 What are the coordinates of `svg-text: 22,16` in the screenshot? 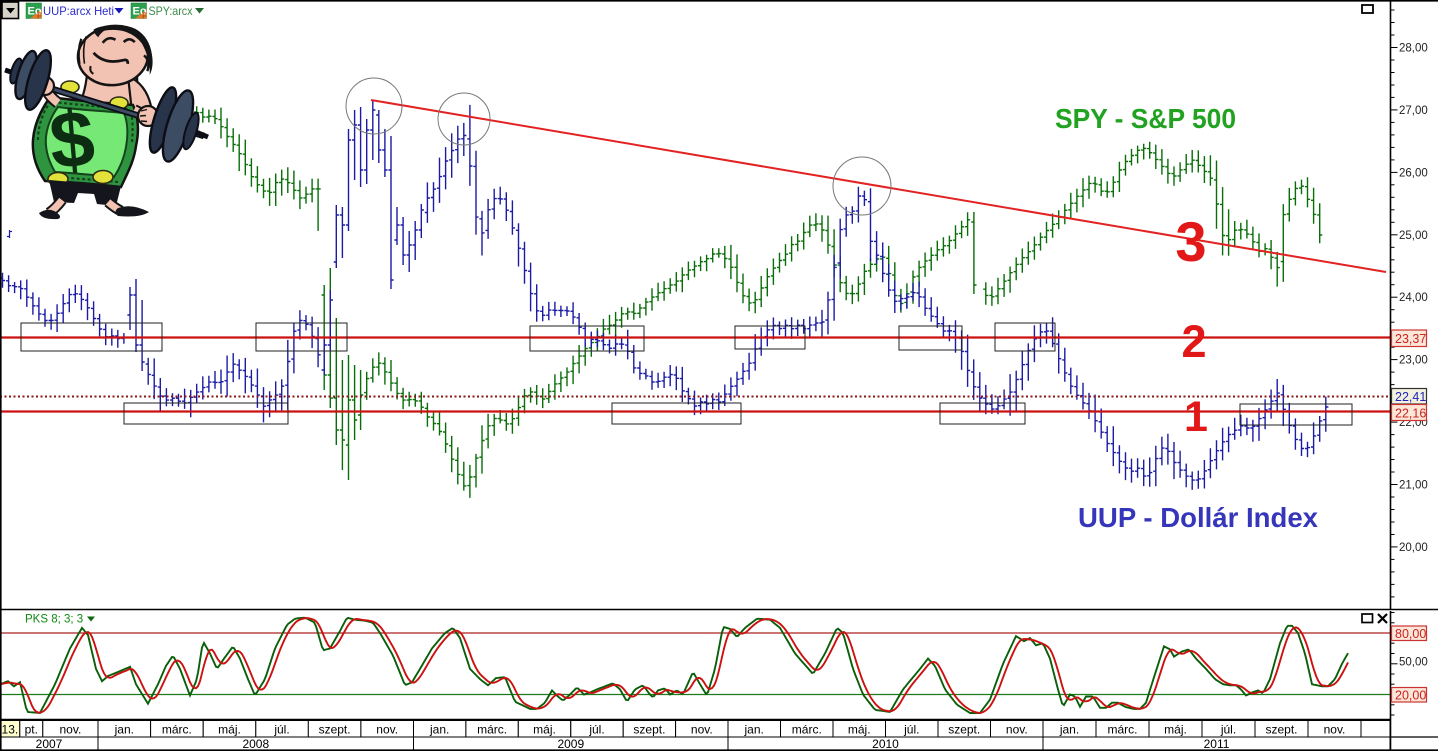 It's located at (1410, 414).